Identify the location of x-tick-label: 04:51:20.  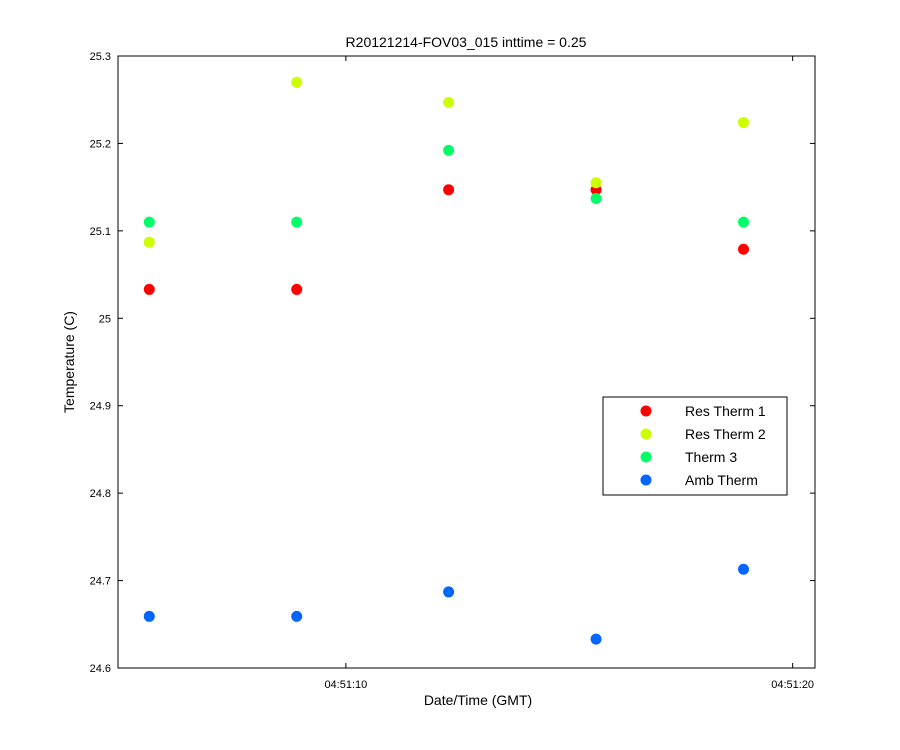
(792, 685).